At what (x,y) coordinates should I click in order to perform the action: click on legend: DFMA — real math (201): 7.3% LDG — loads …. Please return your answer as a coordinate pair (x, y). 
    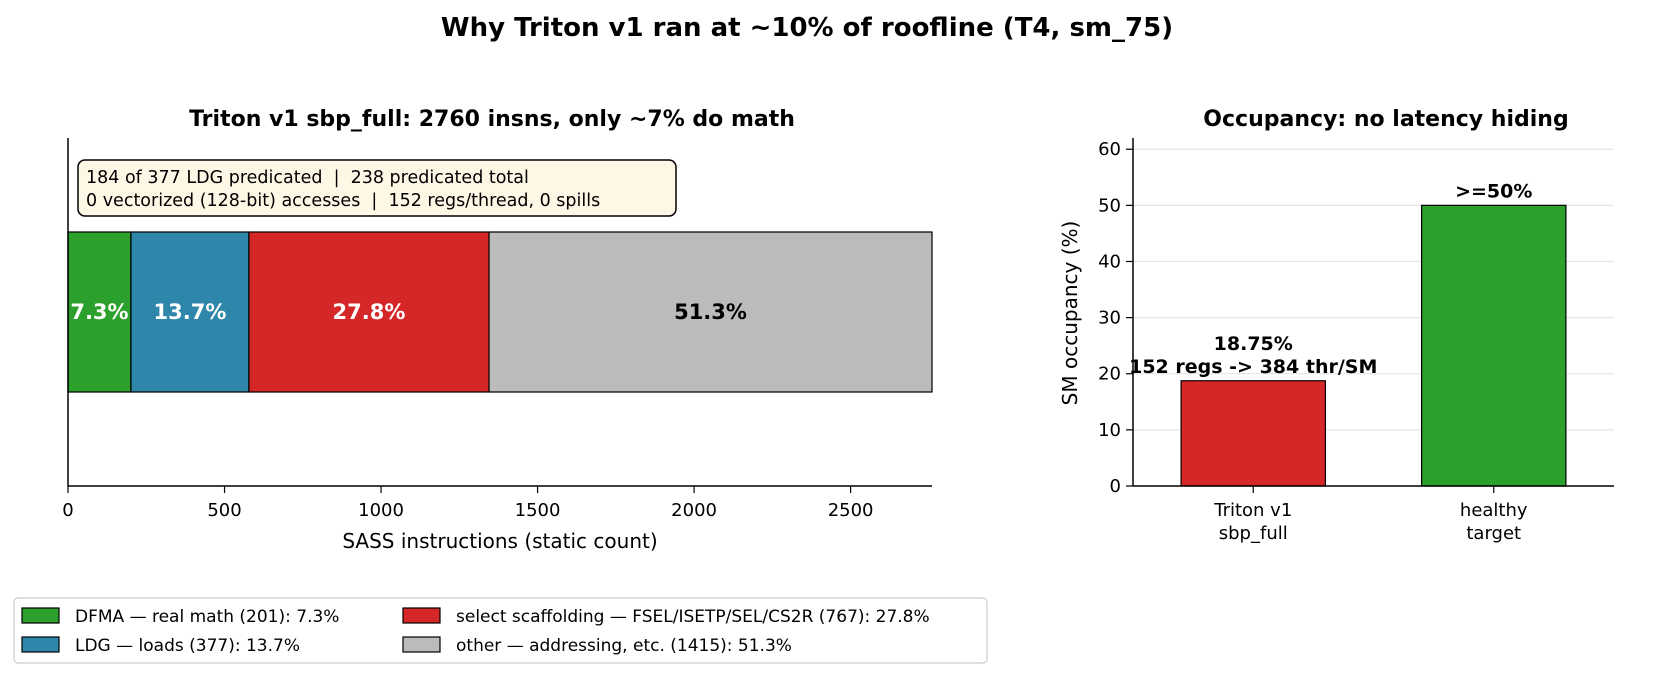
    Looking at the image, I should click on (500, 630).